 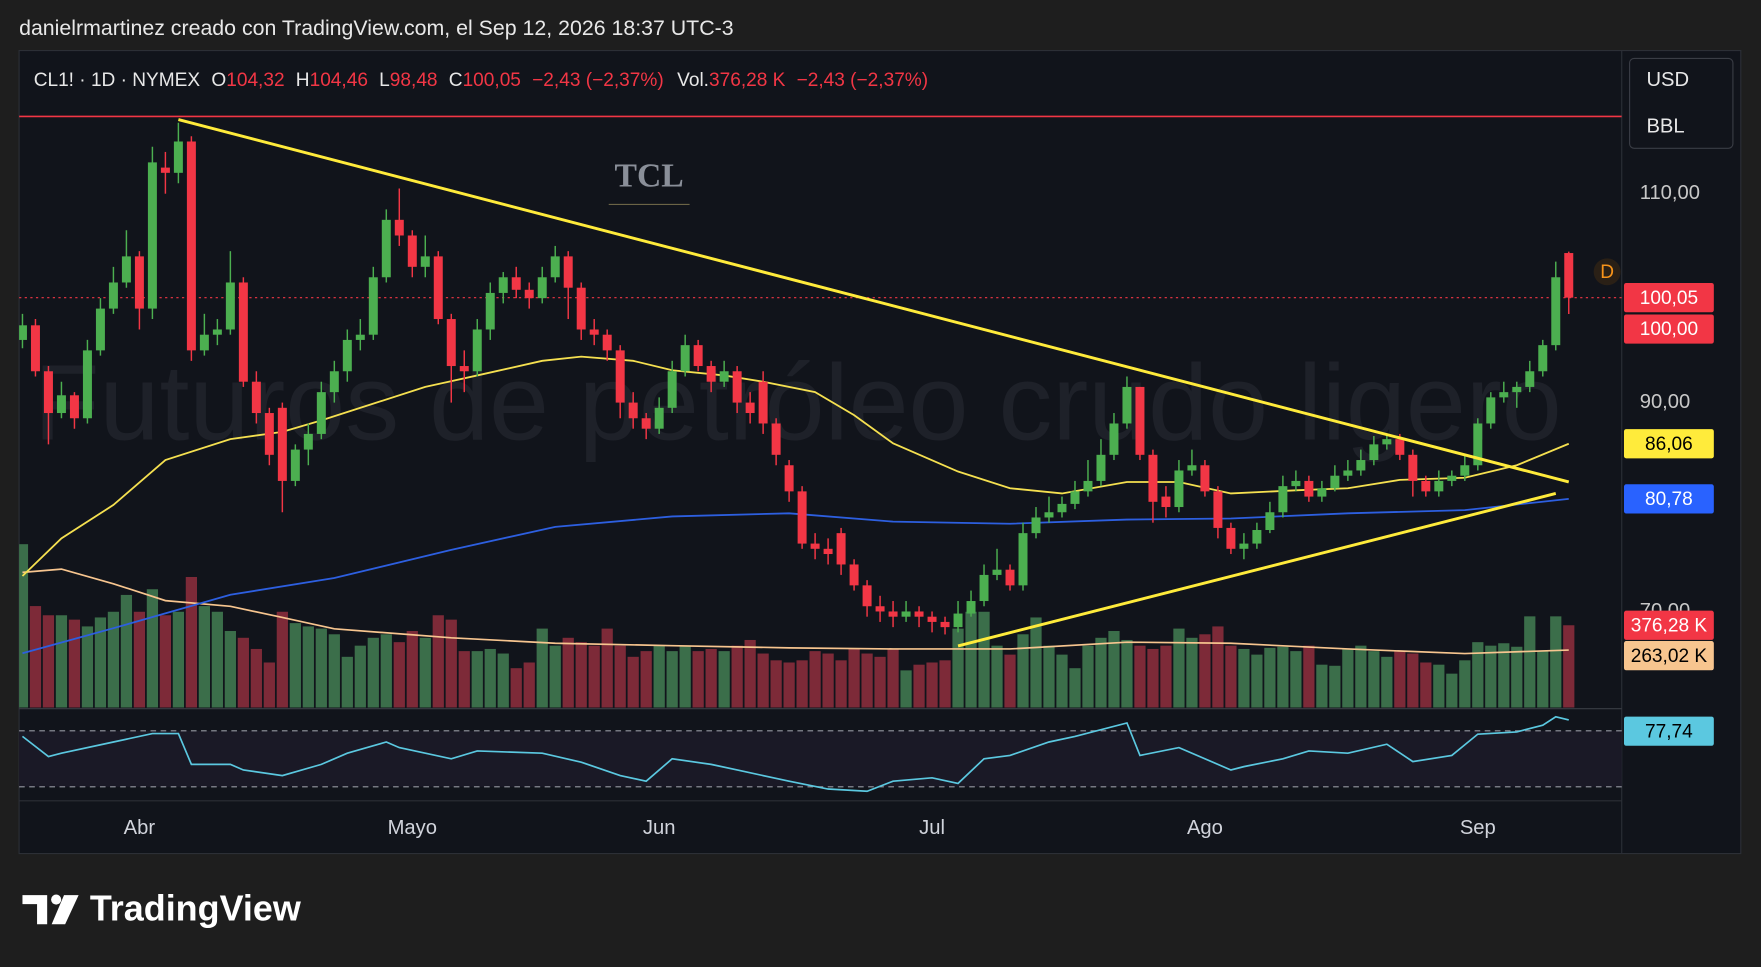 I want to click on ma-tag: 86,06, so click(x=1669, y=444).